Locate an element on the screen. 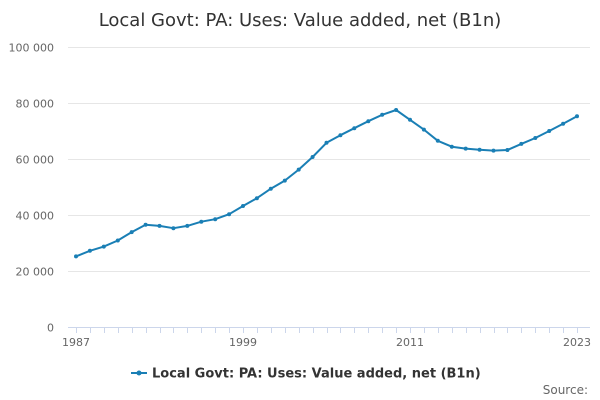  y-tick-label: 40 000 is located at coordinates (35, 216).